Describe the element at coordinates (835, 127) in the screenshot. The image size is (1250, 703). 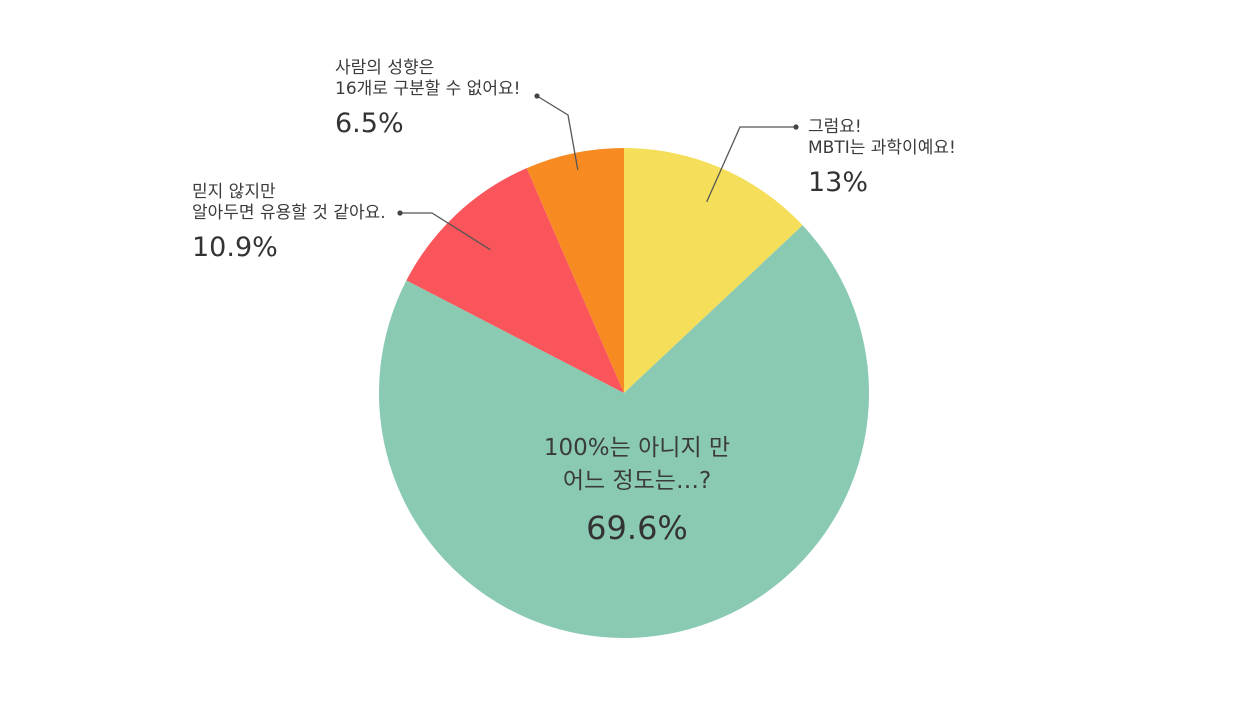
I see `slice-label-line: 그럼요!` at that location.